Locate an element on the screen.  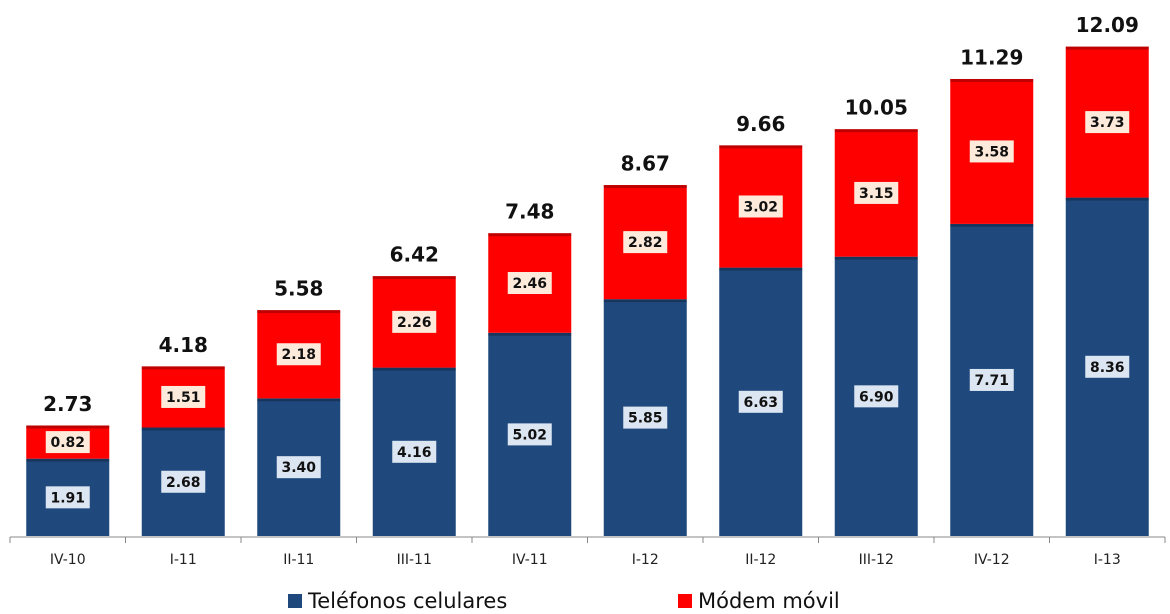
value-label: 1.91 is located at coordinates (67, 498).